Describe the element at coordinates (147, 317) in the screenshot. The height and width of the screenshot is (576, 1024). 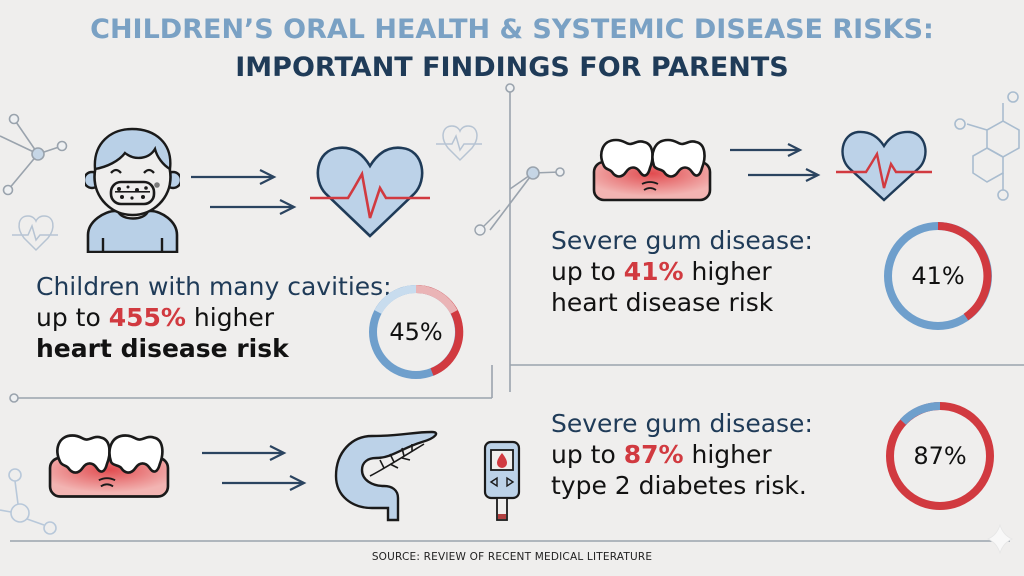
I see `finding-1-highlight: 455%` at that location.